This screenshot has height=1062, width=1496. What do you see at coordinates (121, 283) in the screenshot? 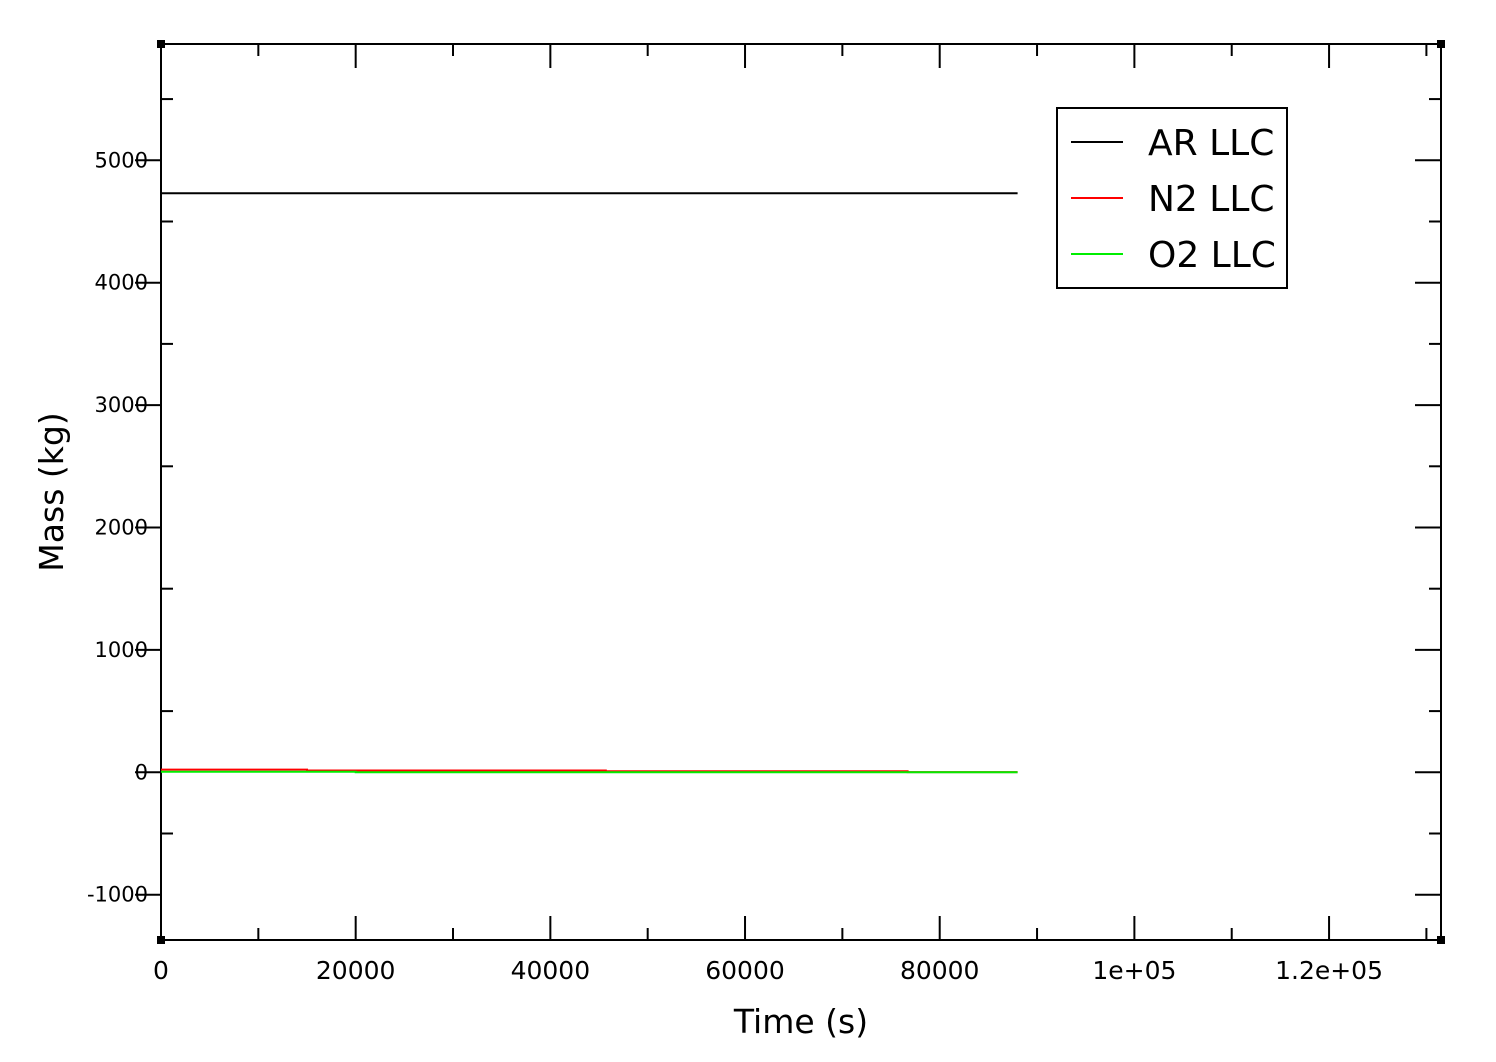
I see `y-tick-label: 4000` at bounding box center [121, 283].